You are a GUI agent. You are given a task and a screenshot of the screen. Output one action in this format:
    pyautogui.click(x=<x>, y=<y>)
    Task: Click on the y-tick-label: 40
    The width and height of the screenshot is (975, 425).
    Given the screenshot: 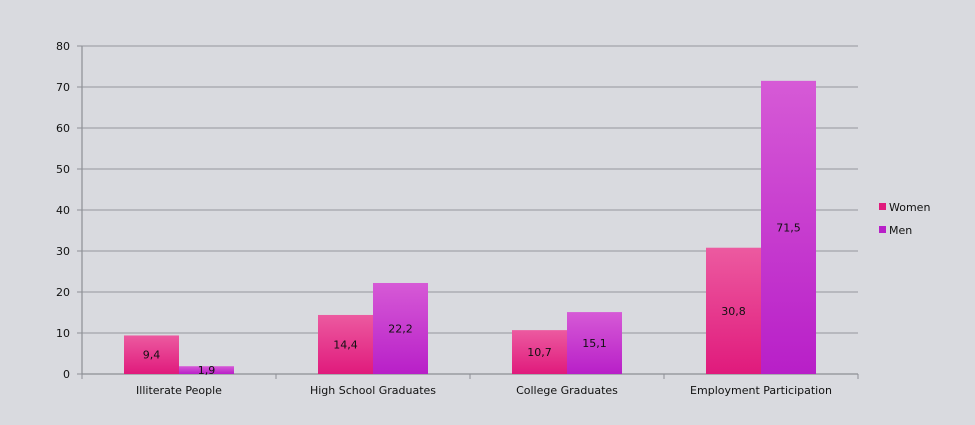 What is the action you would take?
    pyautogui.click(x=63, y=210)
    